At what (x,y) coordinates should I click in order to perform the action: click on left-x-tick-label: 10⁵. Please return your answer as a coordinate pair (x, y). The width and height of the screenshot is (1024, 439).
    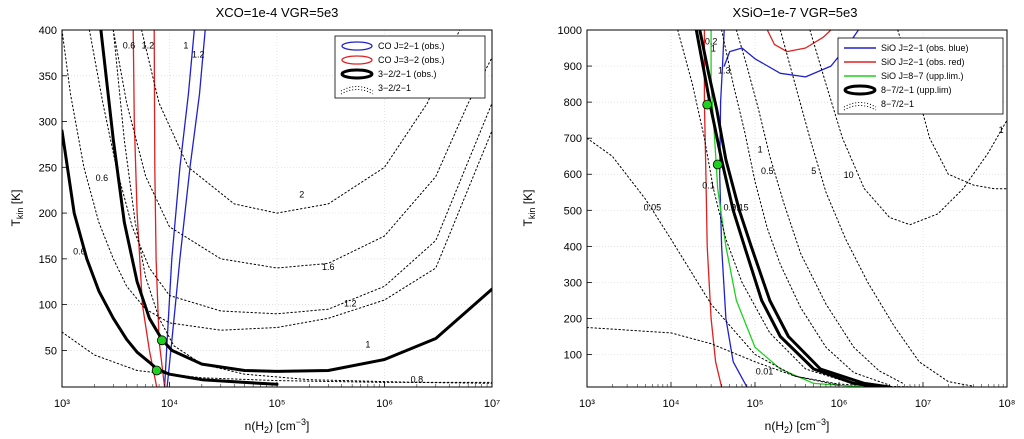
    Looking at the image, I should click on (277, 404).